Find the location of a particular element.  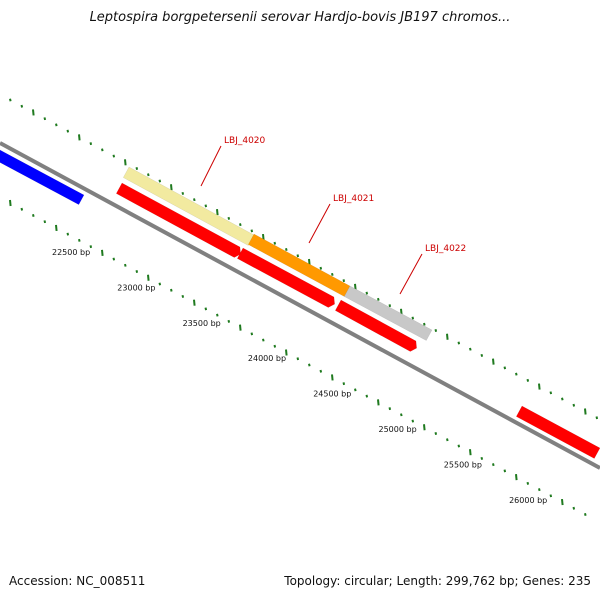

bp-label: 23500 bp is located at coordinates (202, 323).